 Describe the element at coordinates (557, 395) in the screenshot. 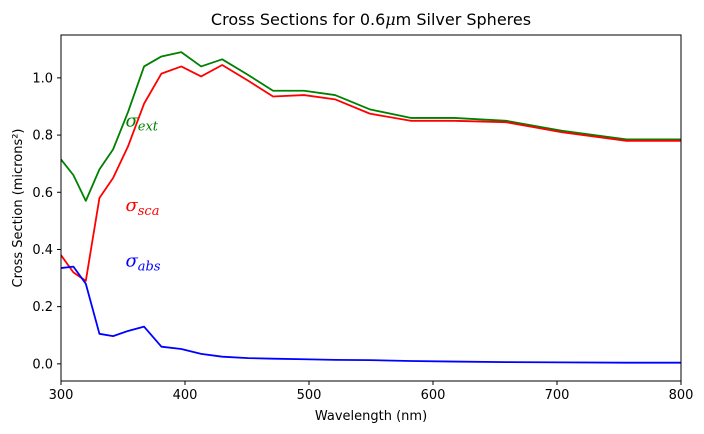

I see `x-tick-label: 700` at that location.